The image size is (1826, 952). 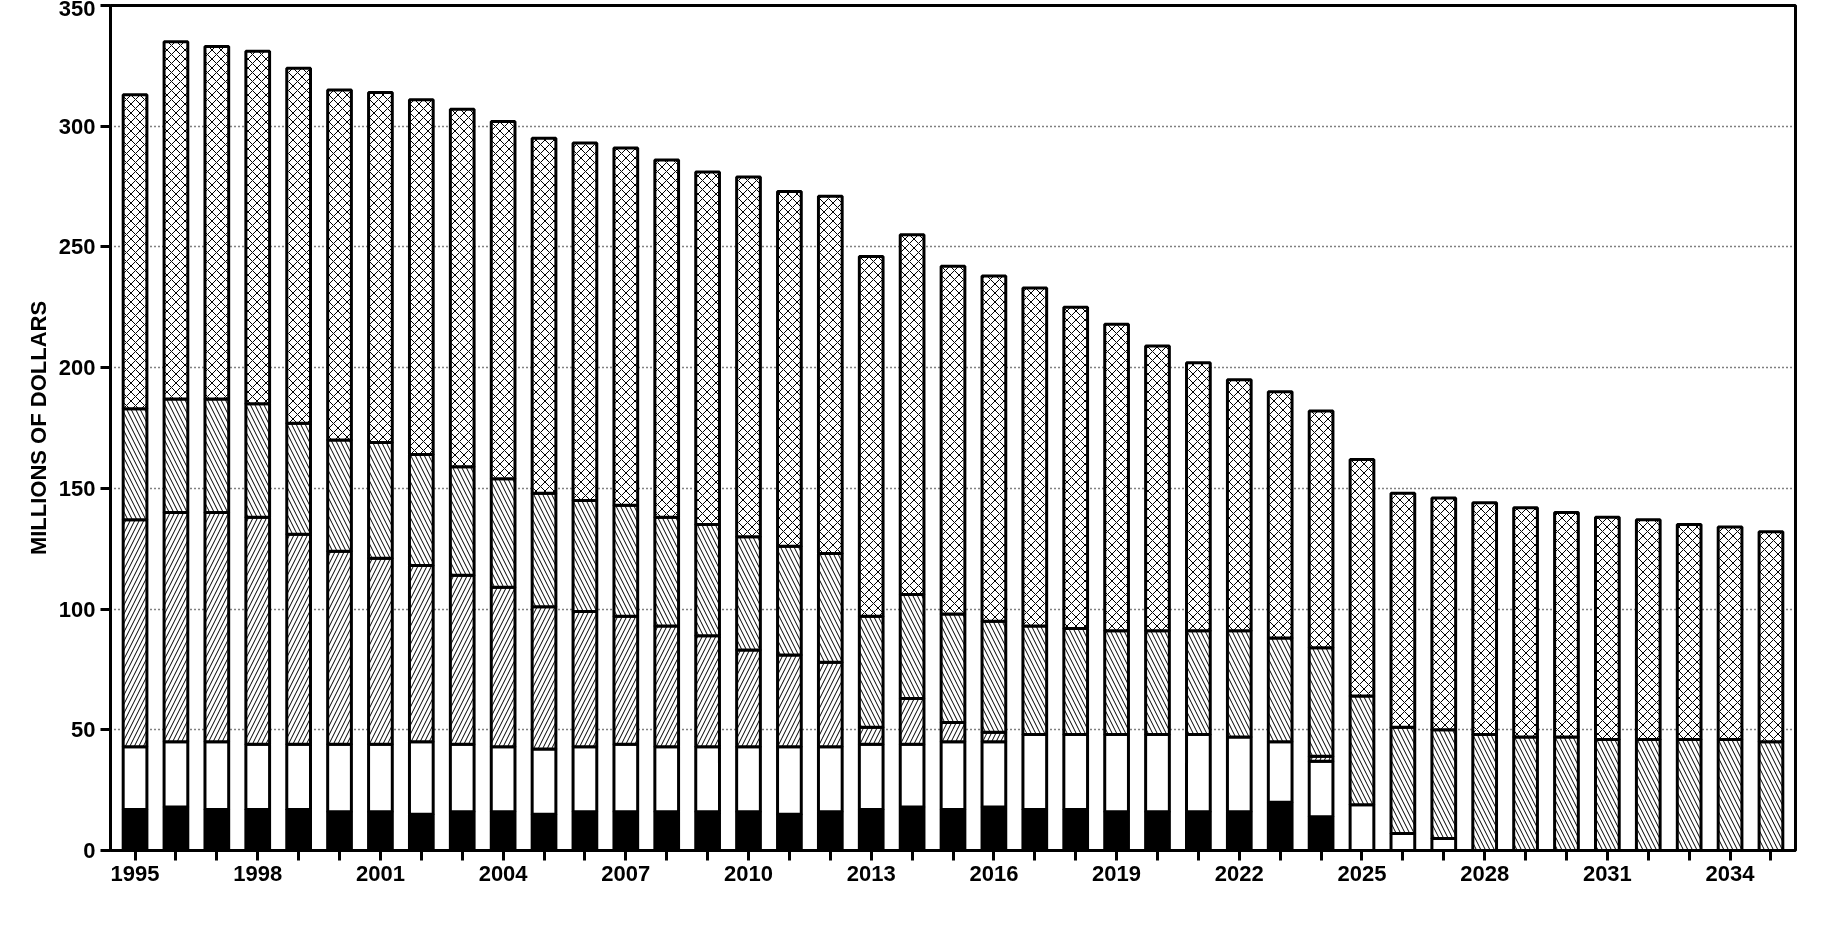 What do you see at coordinates (258, 873) in the screenshot?
I see `x-tick-label: 1998` at bounding box center [258, 873].